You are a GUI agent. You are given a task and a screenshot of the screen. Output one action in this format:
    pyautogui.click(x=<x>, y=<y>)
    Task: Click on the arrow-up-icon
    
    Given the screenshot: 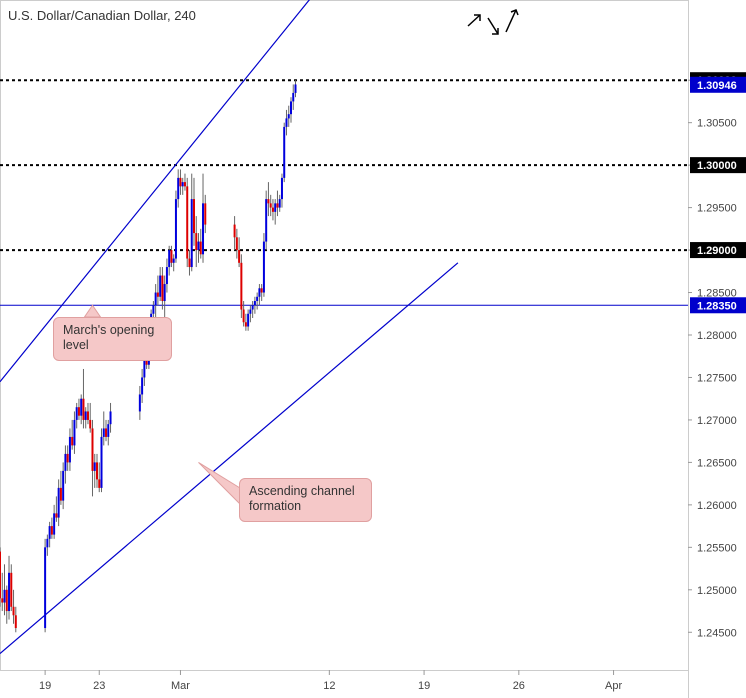 What is the action you would take?
    pyautogui.click(x=474, y=20)
    